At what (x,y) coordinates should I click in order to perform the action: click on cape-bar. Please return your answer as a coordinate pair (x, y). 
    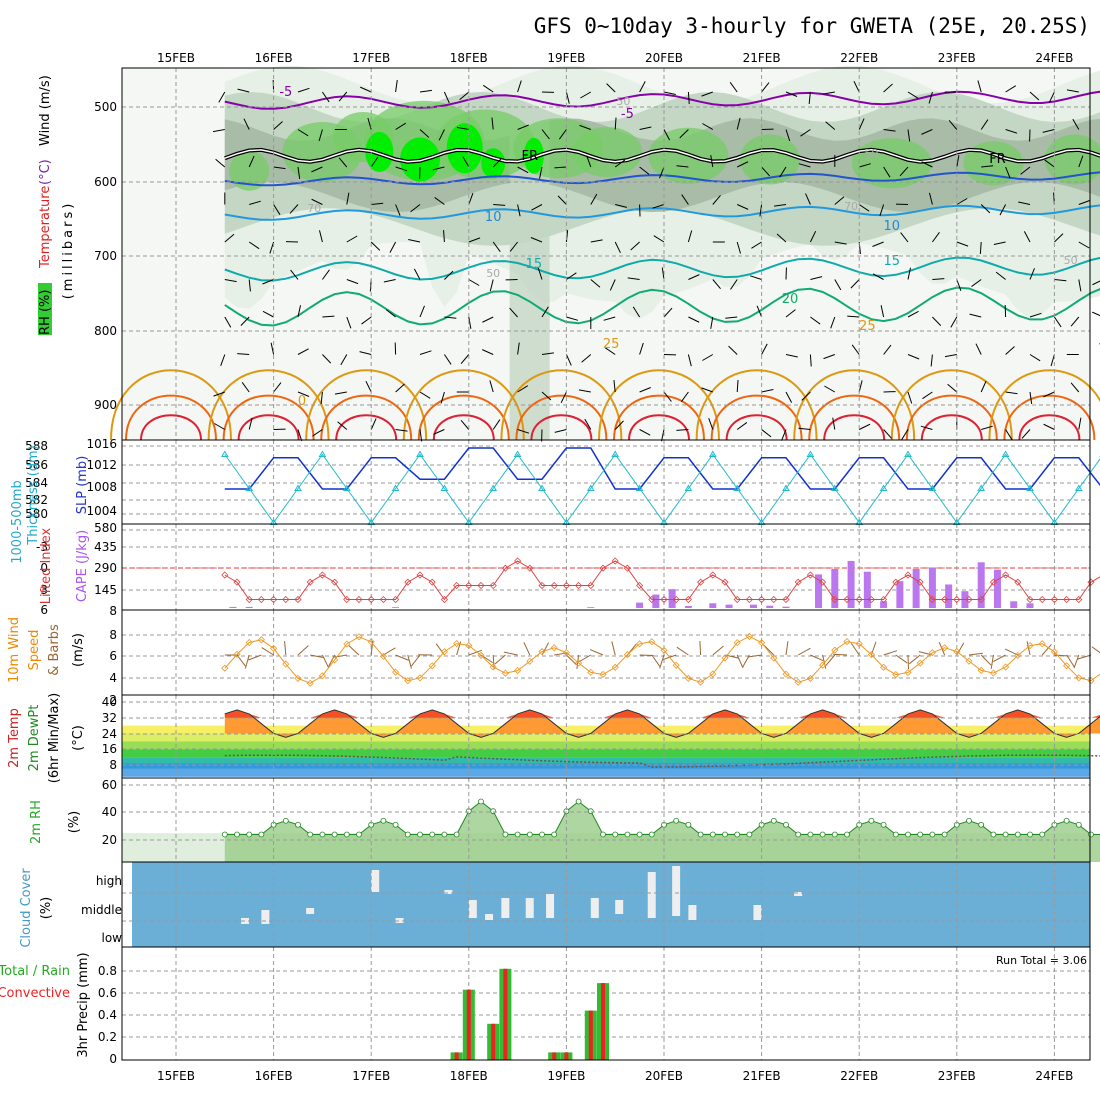
    Looking at the image, I should click on (672, 598).